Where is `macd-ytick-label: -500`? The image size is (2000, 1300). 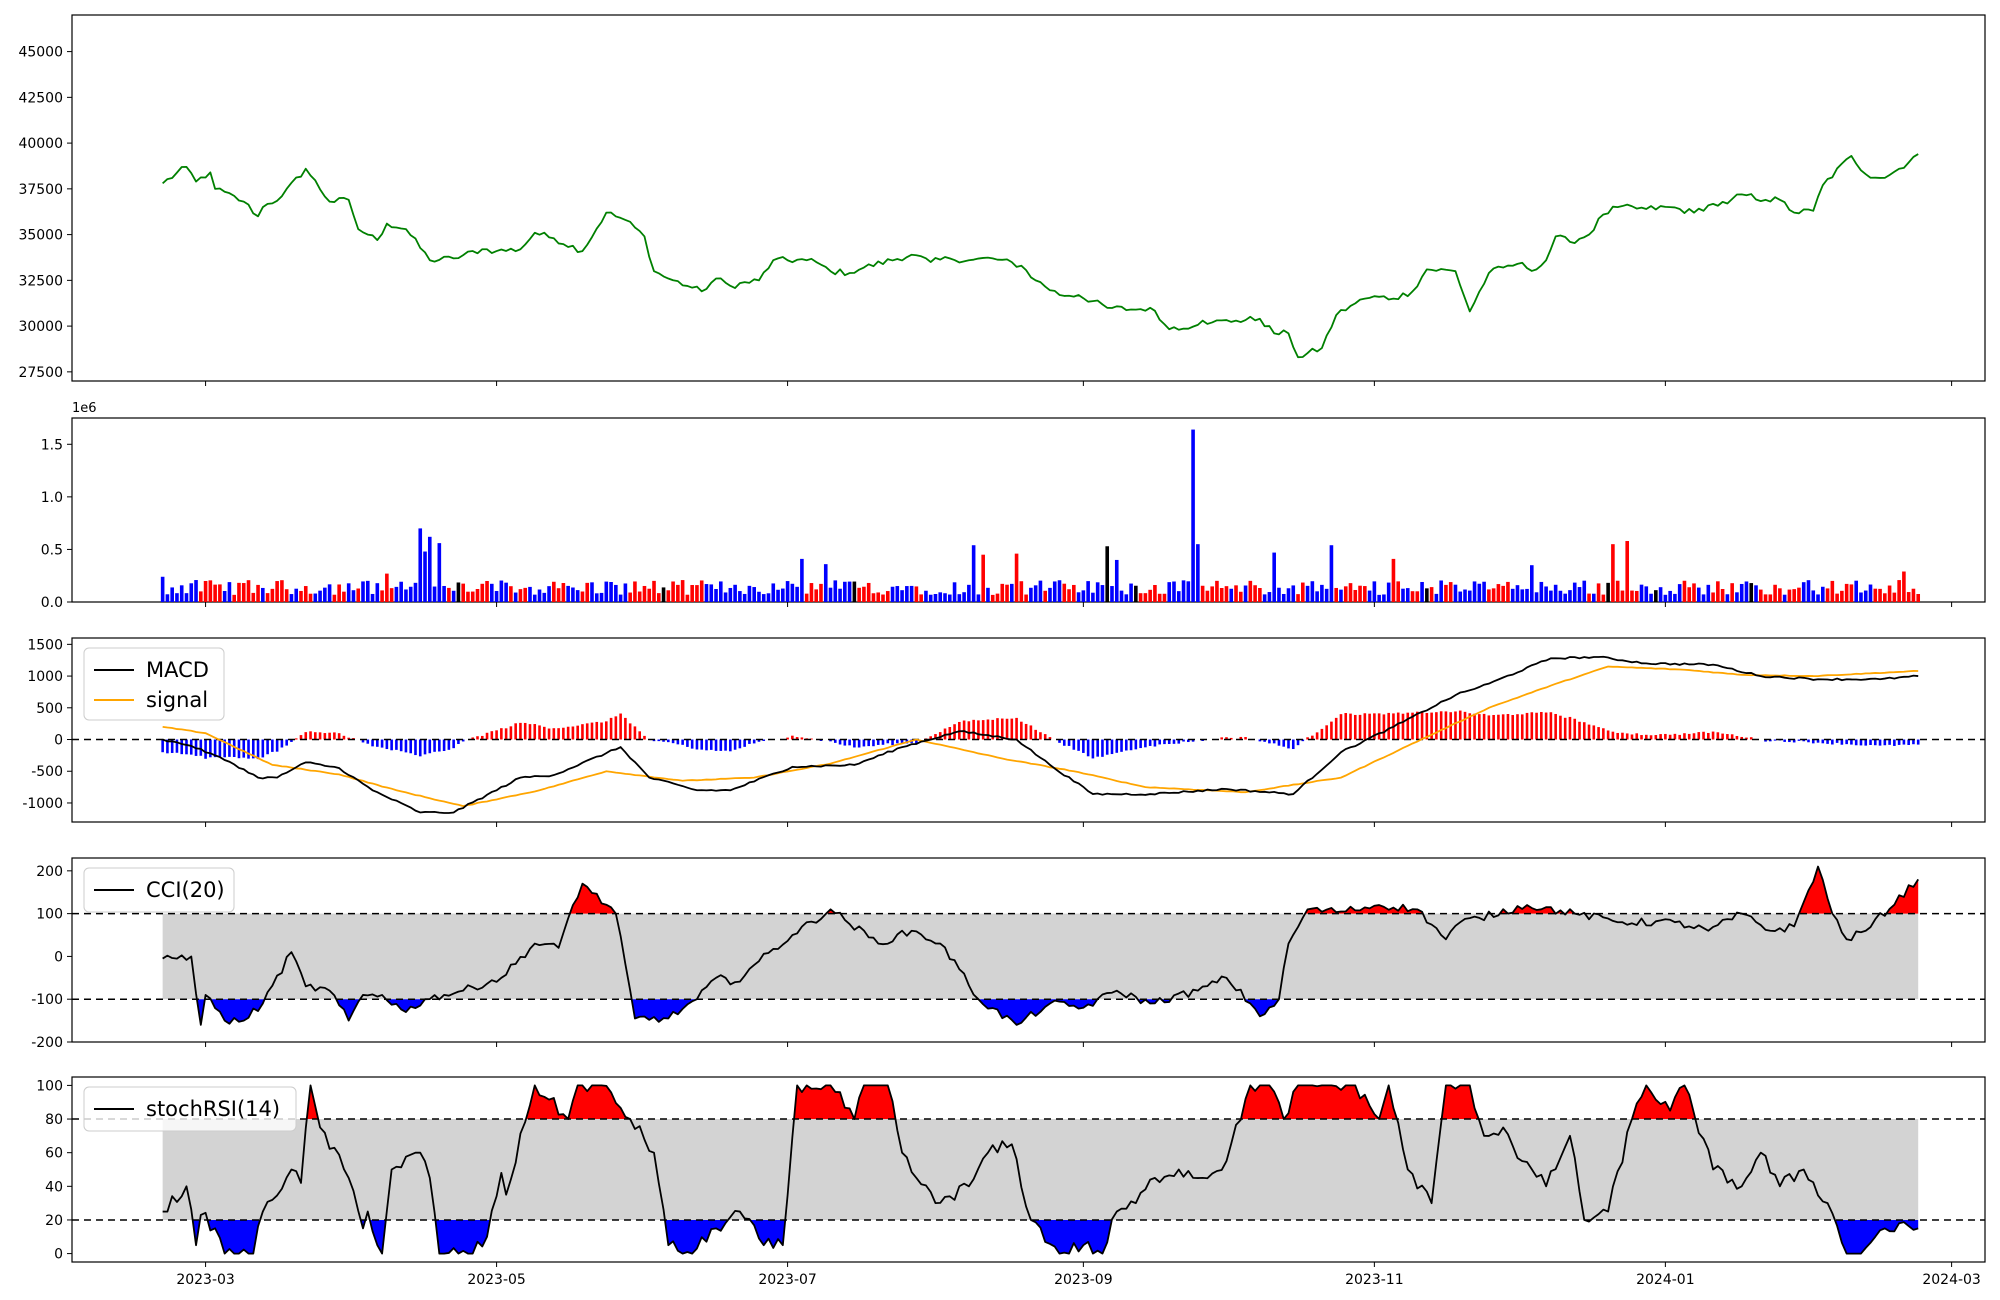 macd-ytick-label: -500 is located at coordinates (47, 772).